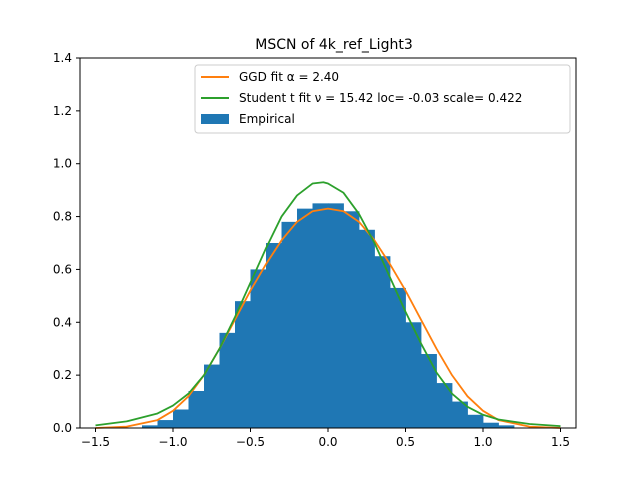  What do you see at coordinates (62, 111) in the screenshot?
I see `y-tick-label: 1.2` at bounding box center [62, 111].